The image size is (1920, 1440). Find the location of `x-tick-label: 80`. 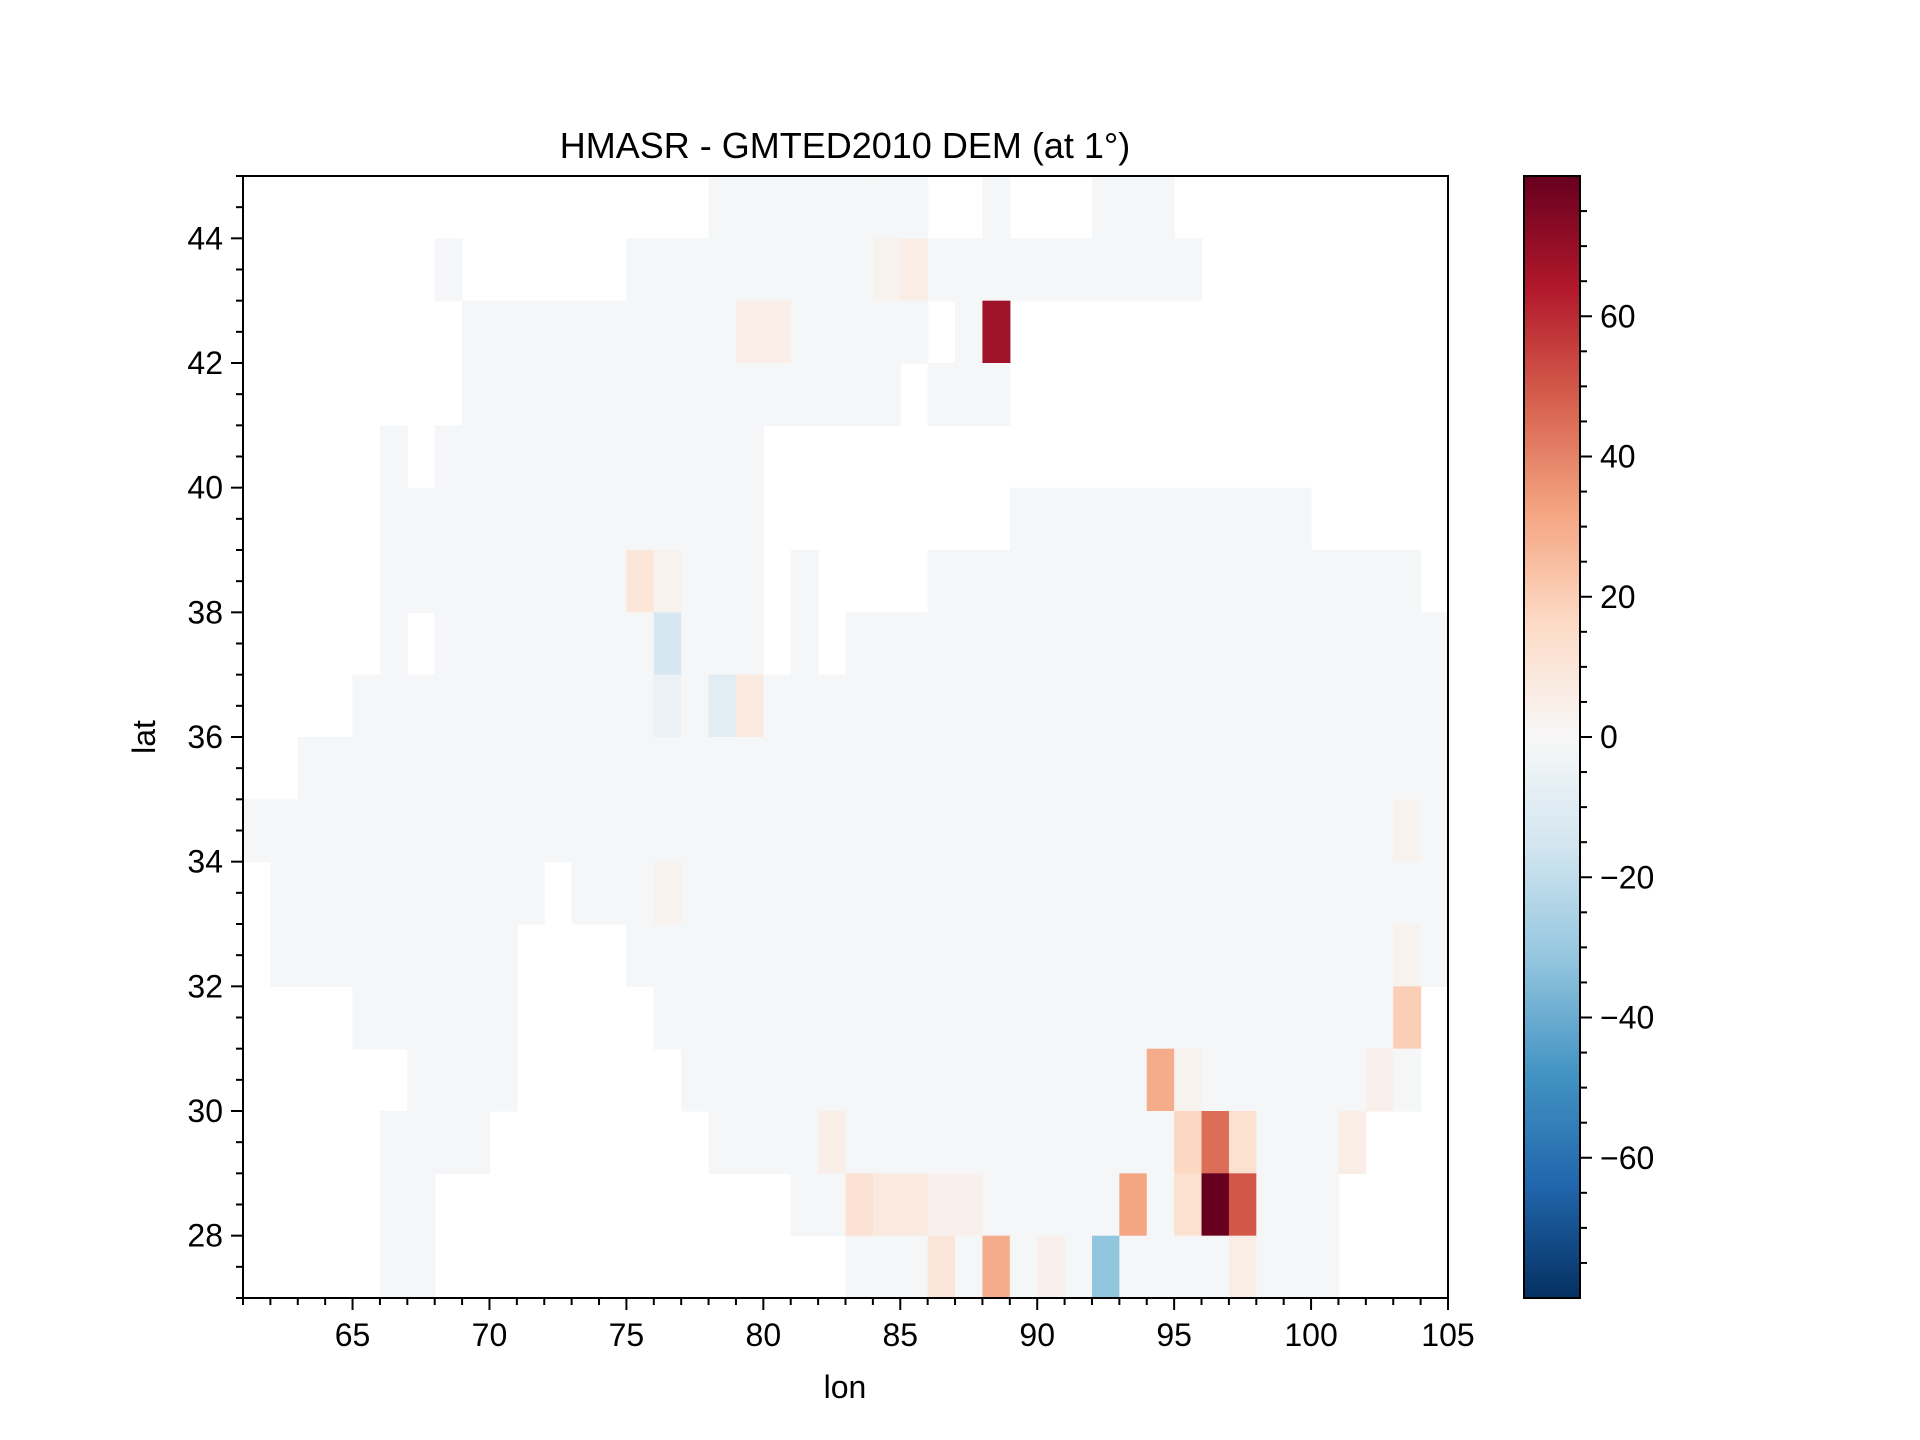

x-tick-label: 80 is located at coordinates (764, 1335).